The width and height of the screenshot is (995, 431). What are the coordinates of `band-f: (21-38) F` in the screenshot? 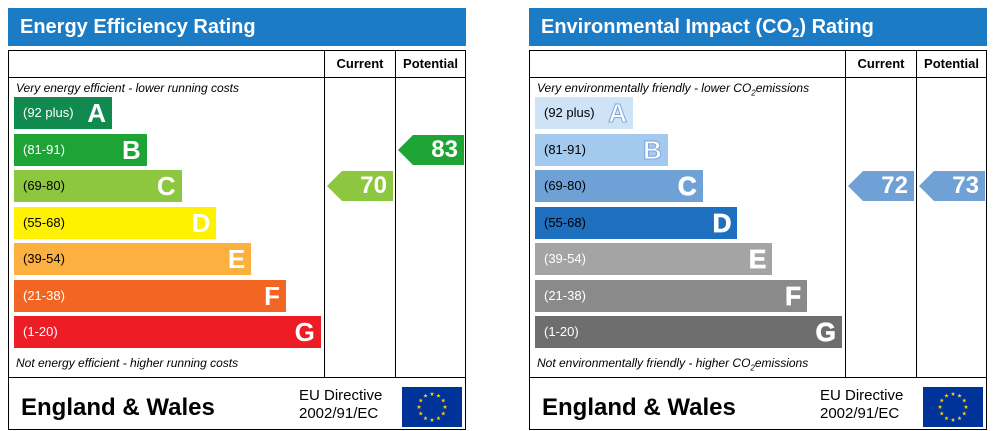 It's located at (150, 295).